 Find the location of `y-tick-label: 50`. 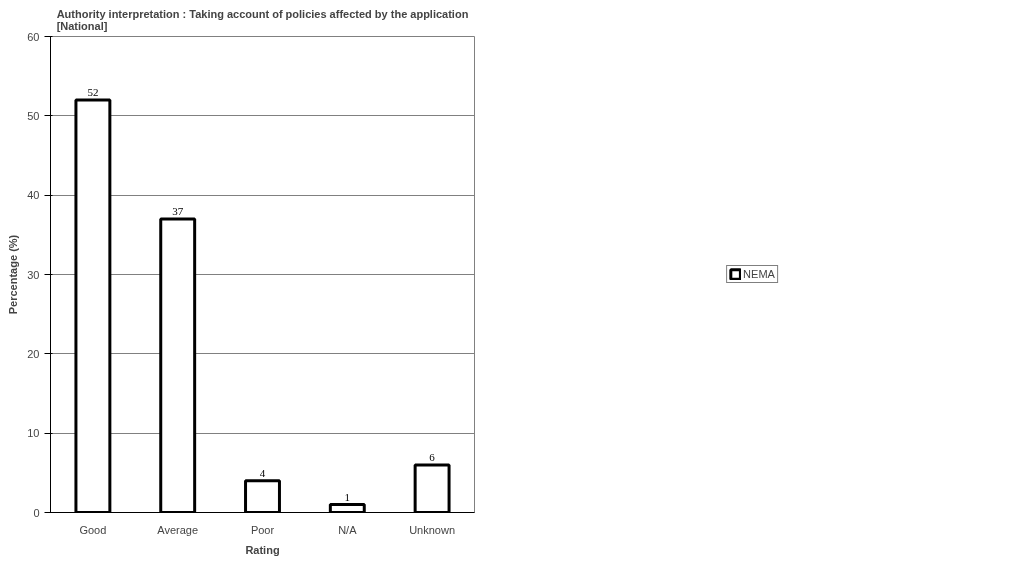

y-tick-label: 50 is located at coordinates (33, 115).